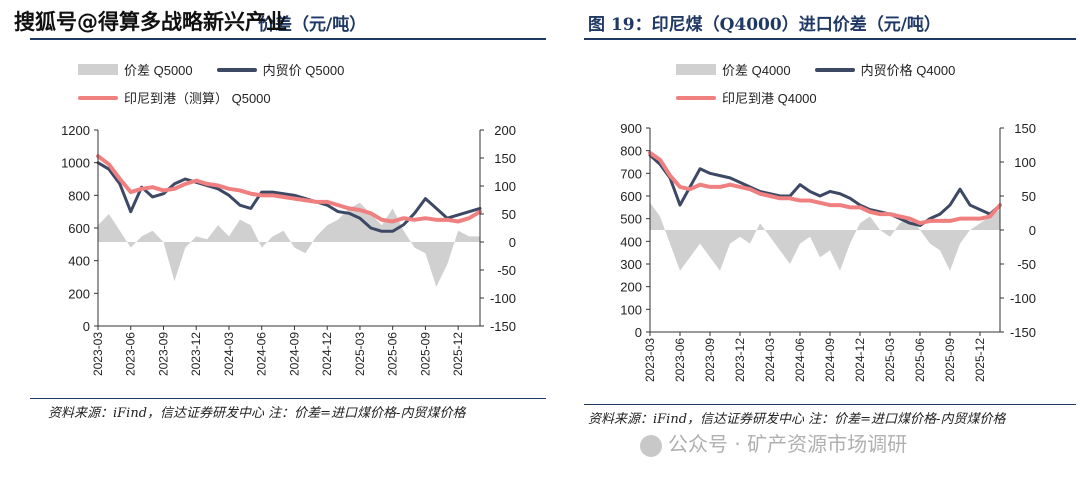 The height and width of the screenshot is (477, 1080). I want to click on legend-label: 内贸价格 Q4000, so click(908, 70).